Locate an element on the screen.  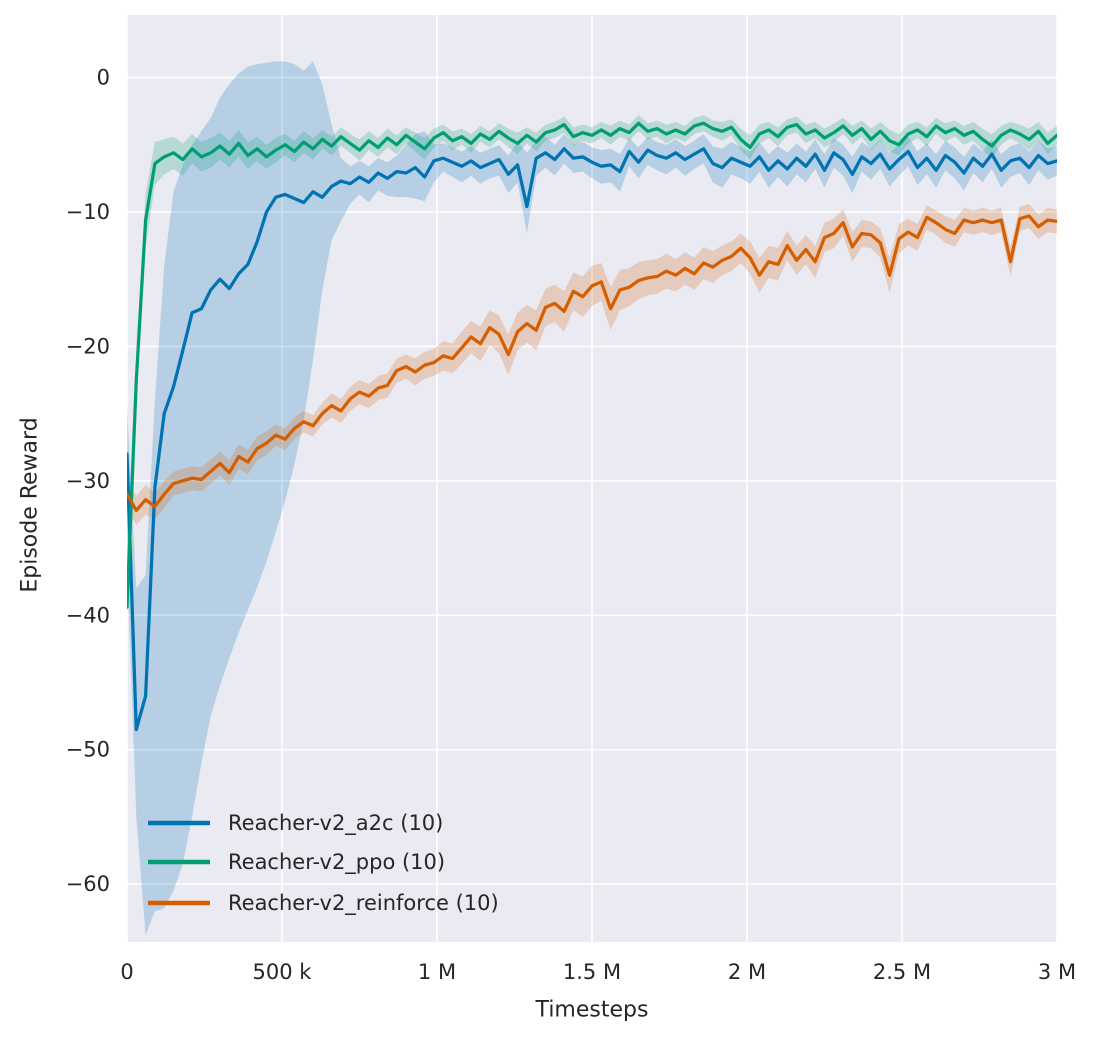
x-tick-label: 0 is located at coordinates (126, 972).